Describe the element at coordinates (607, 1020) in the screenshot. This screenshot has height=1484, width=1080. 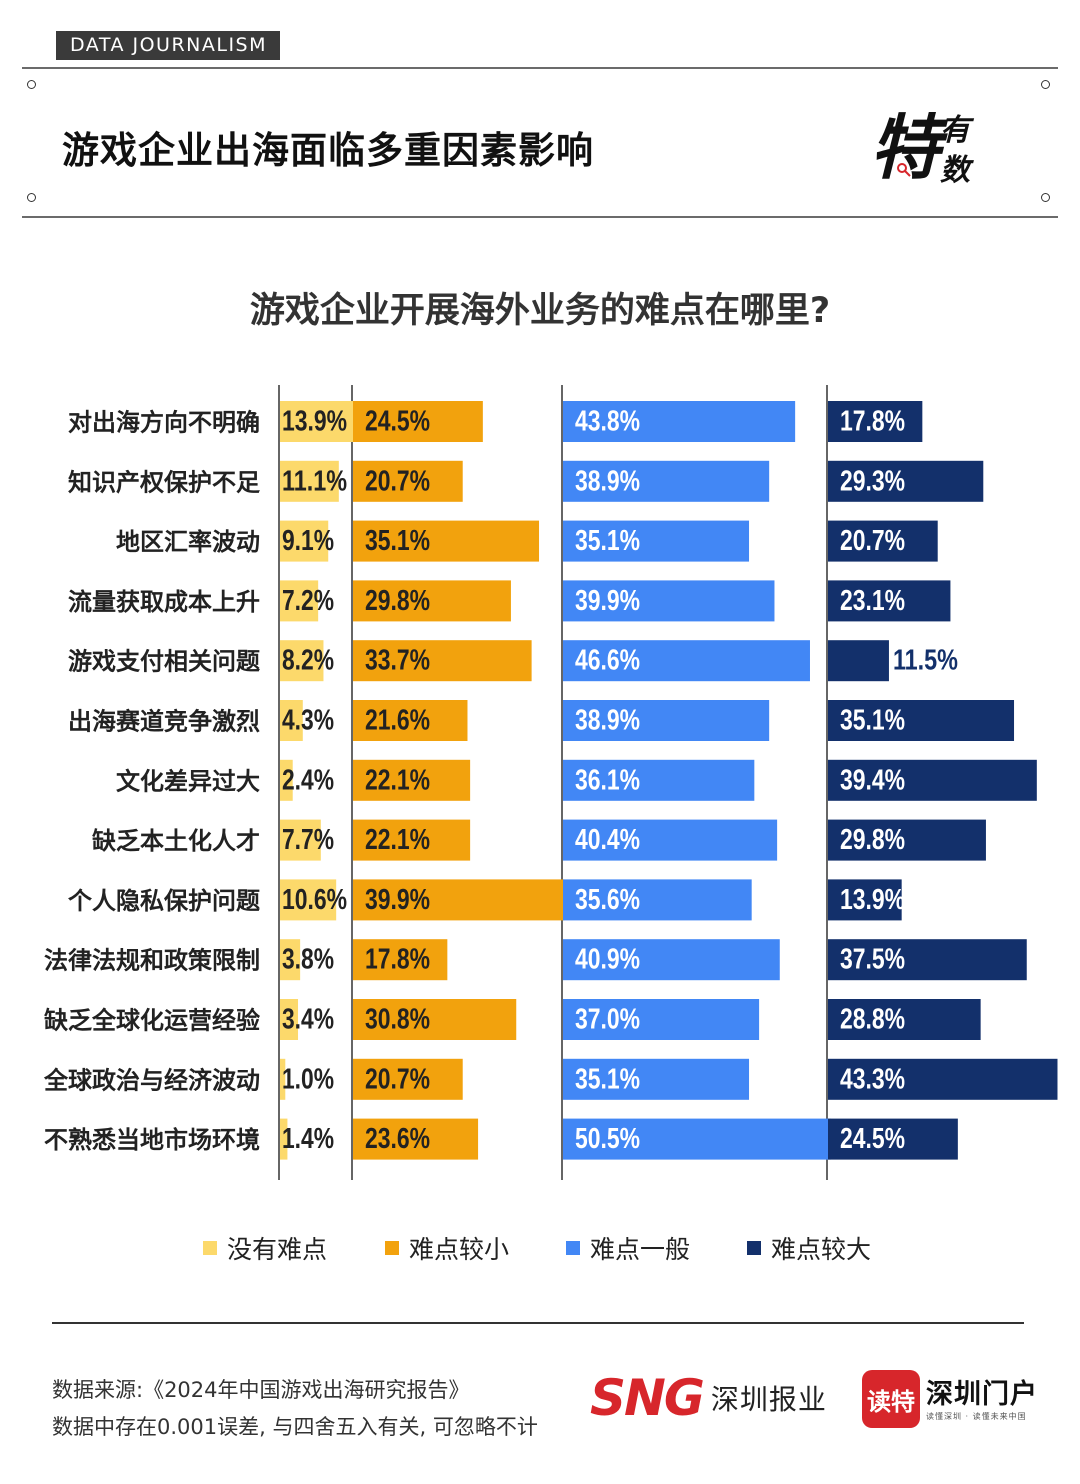
I see `data-label: 37.0%` at that location.